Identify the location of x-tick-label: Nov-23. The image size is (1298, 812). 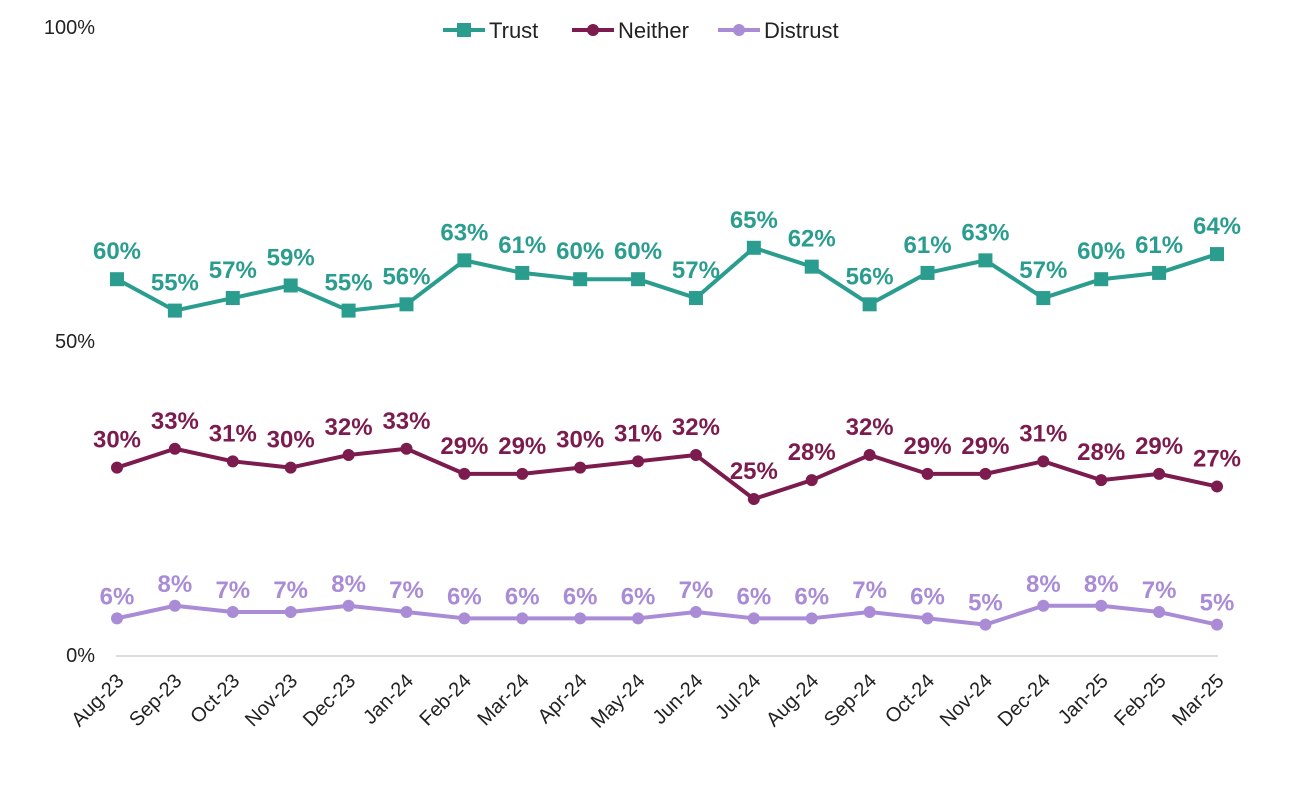
(271, 700).